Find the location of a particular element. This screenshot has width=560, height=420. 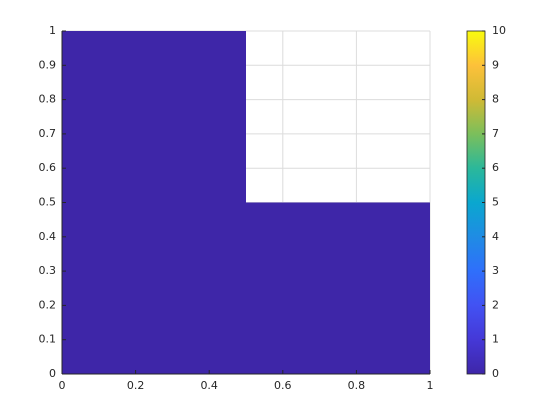

y-tick-label: 0.8 is located at coordinates (48, 99).